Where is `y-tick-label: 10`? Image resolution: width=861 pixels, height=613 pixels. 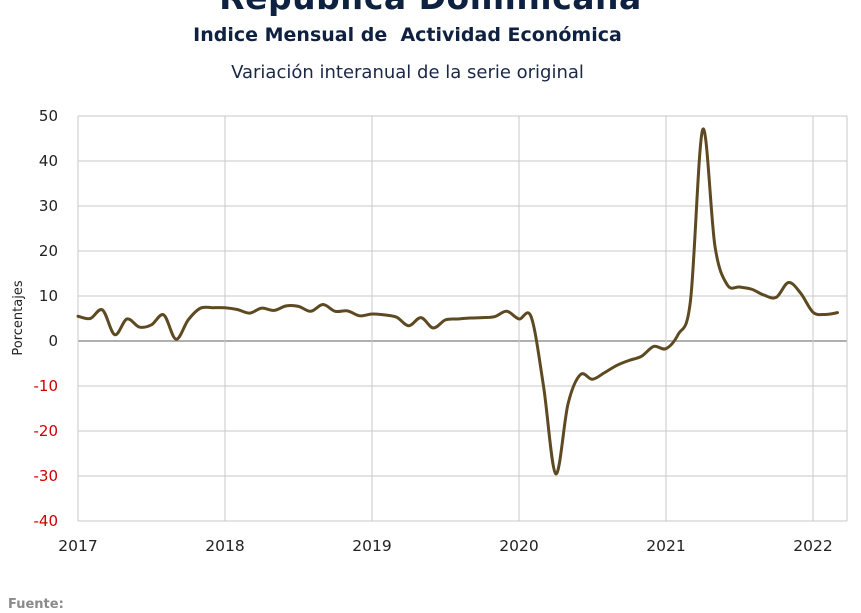 y-tick-label: 10 is located at coordinates (48, 296).